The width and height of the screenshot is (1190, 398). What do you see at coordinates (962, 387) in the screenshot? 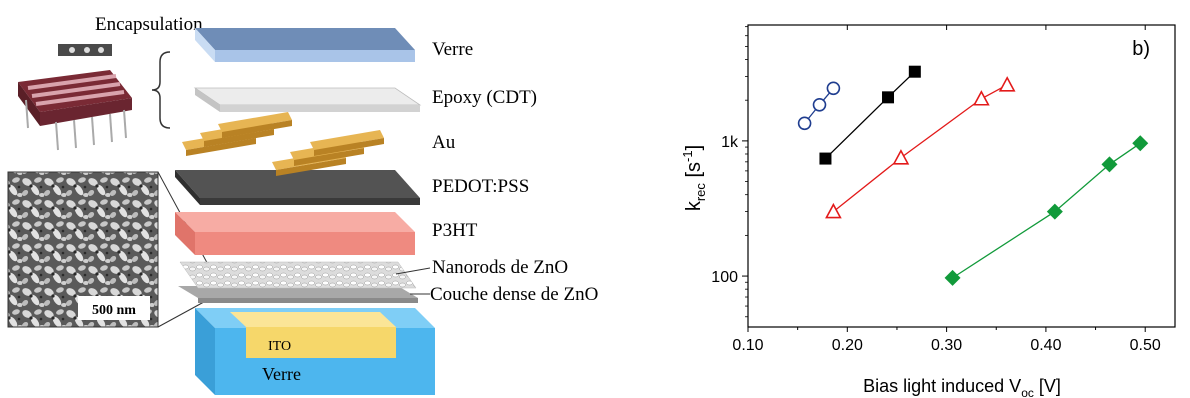
I see `x-axis-label: Bias light induced Voc [V]` at bounding box center [962, 387].